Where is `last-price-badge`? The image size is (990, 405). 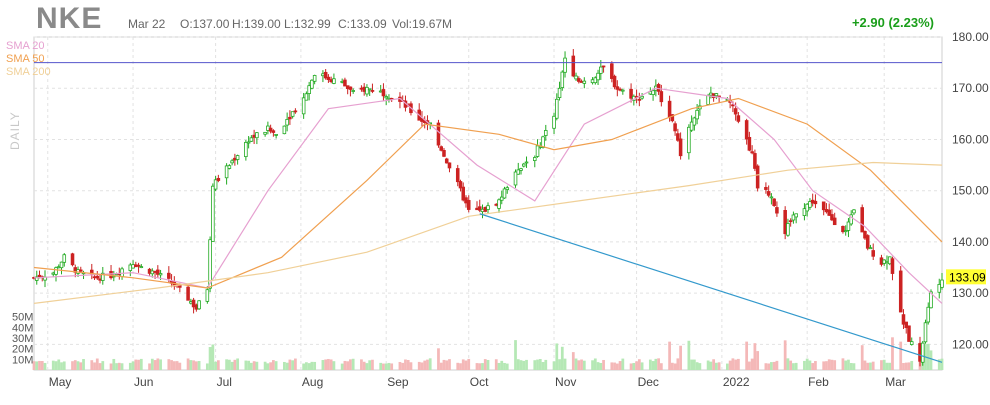
last-price-badge is located at coordinates (966, 277).